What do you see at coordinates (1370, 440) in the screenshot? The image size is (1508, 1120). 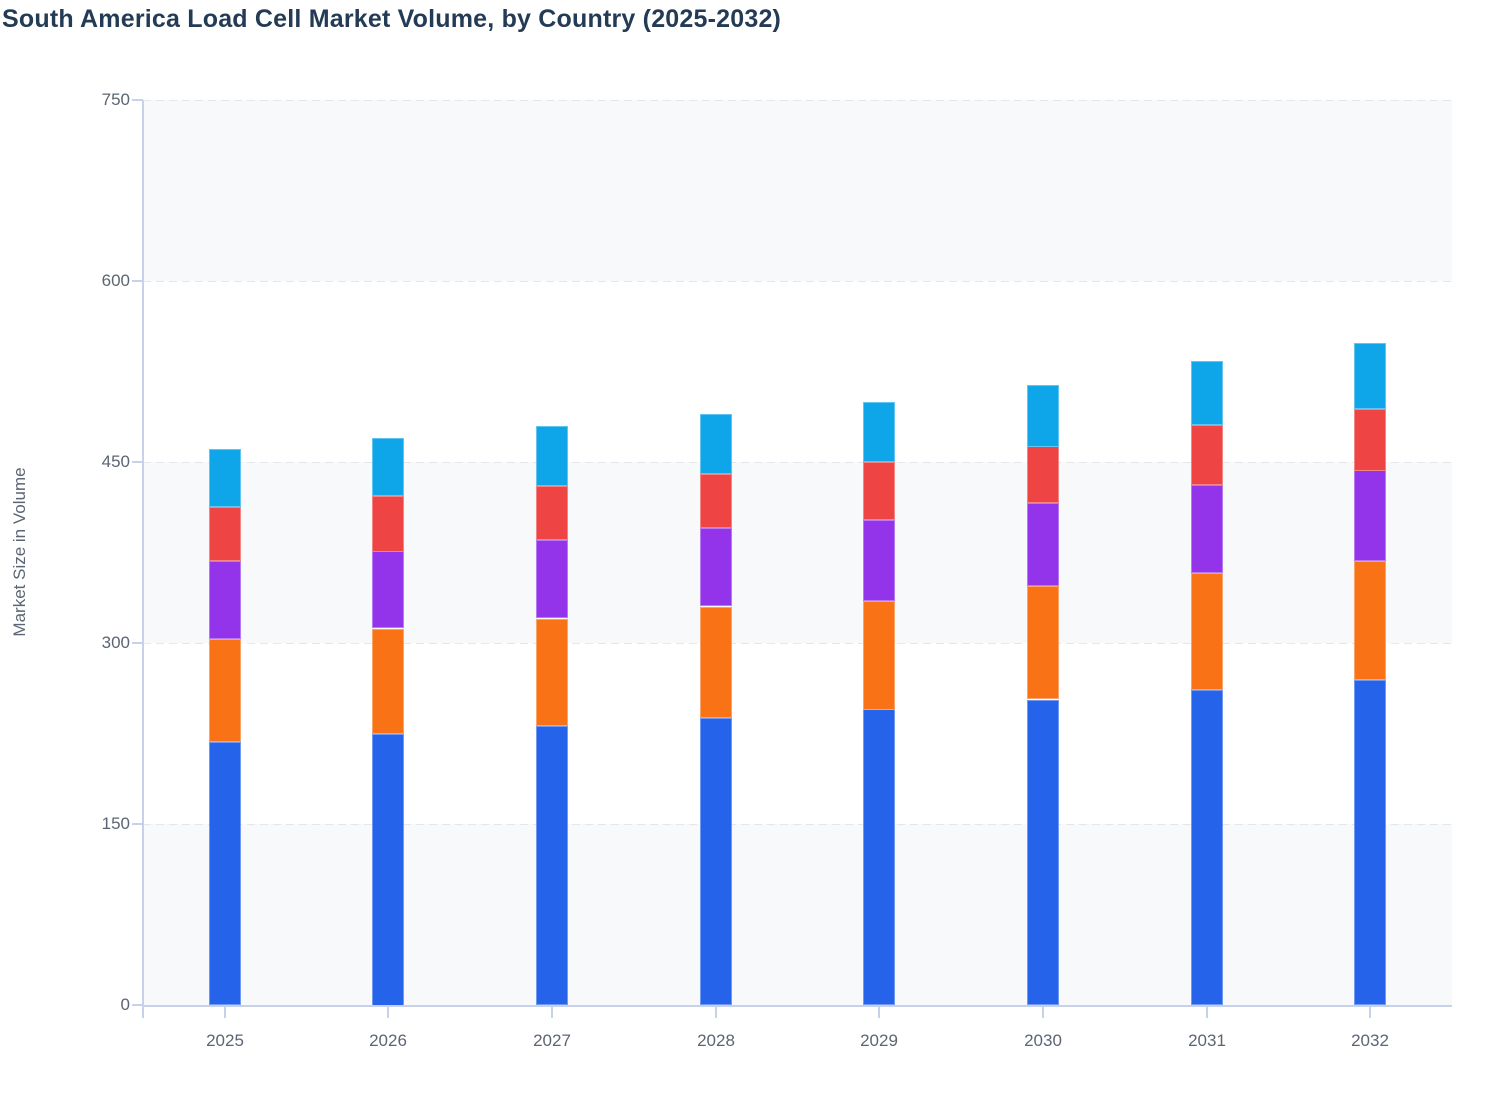 I see `bar-segment-2032-series-4-red` at bounding box center [1370, 440].